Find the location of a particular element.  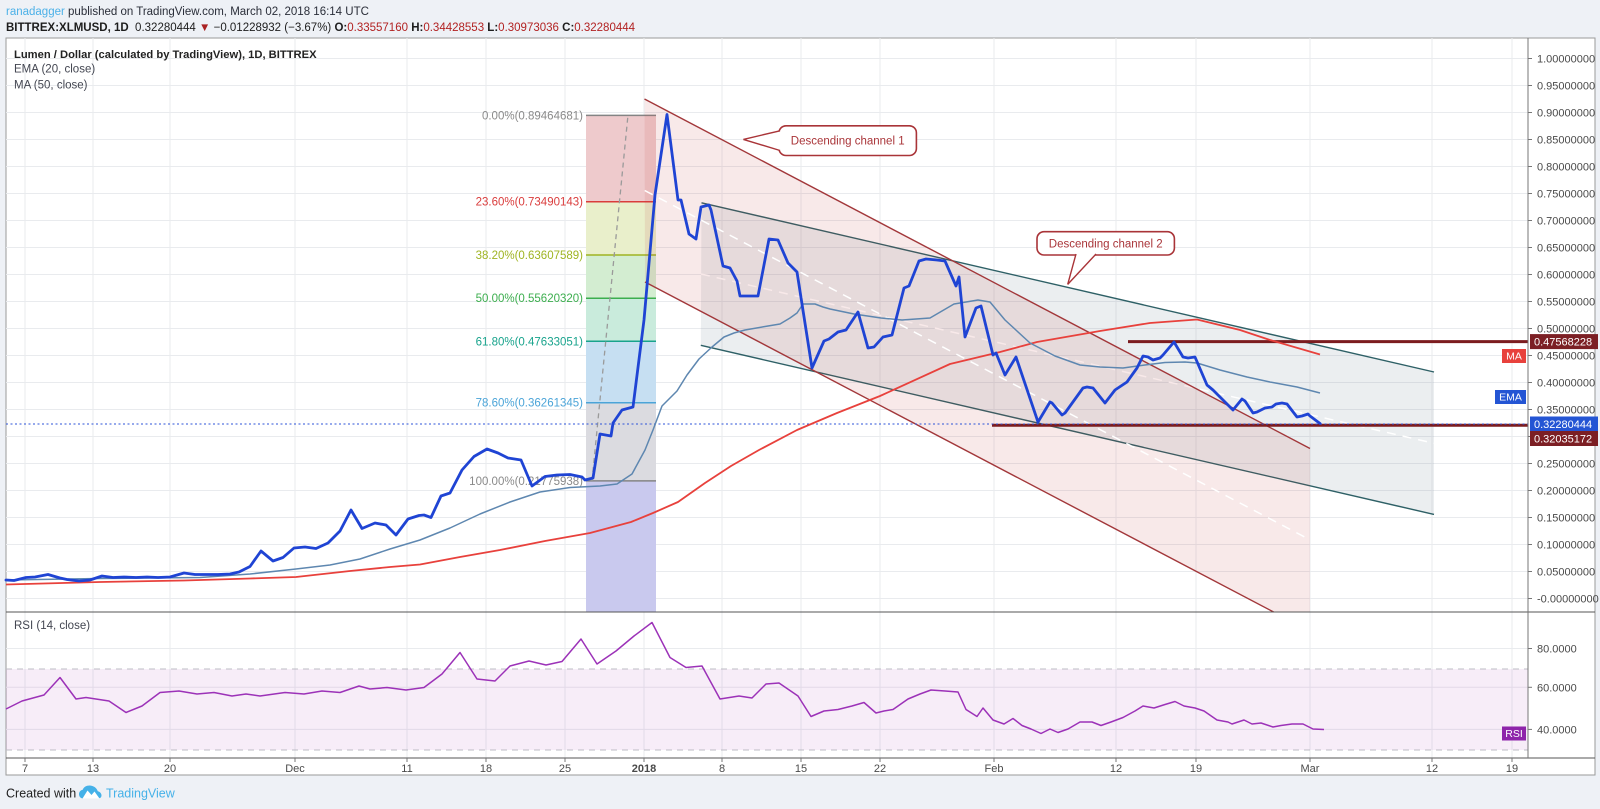

svg-text: Mar is located at coordinates (1310, 769).